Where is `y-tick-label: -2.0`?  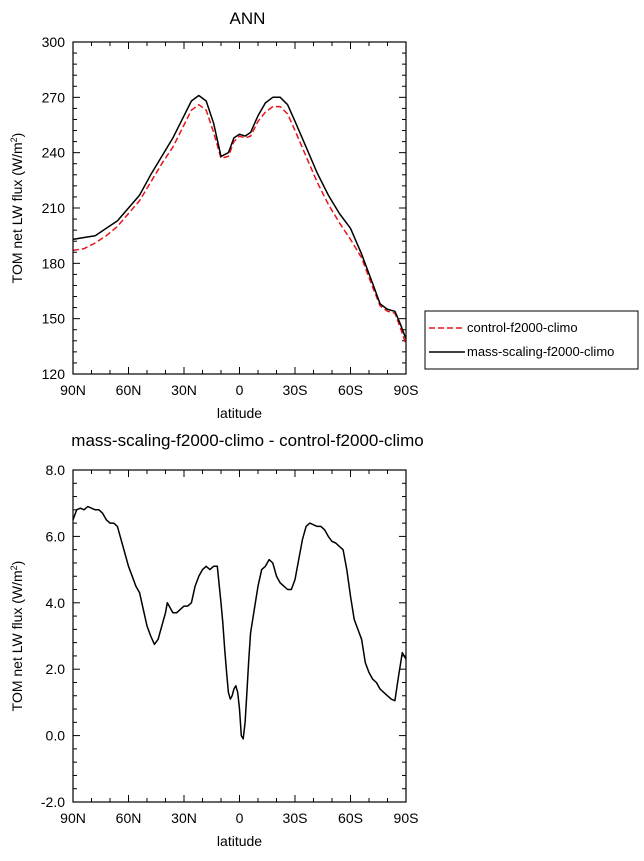 y-tick-label: -2.0 is located at coordinates (53, 802).